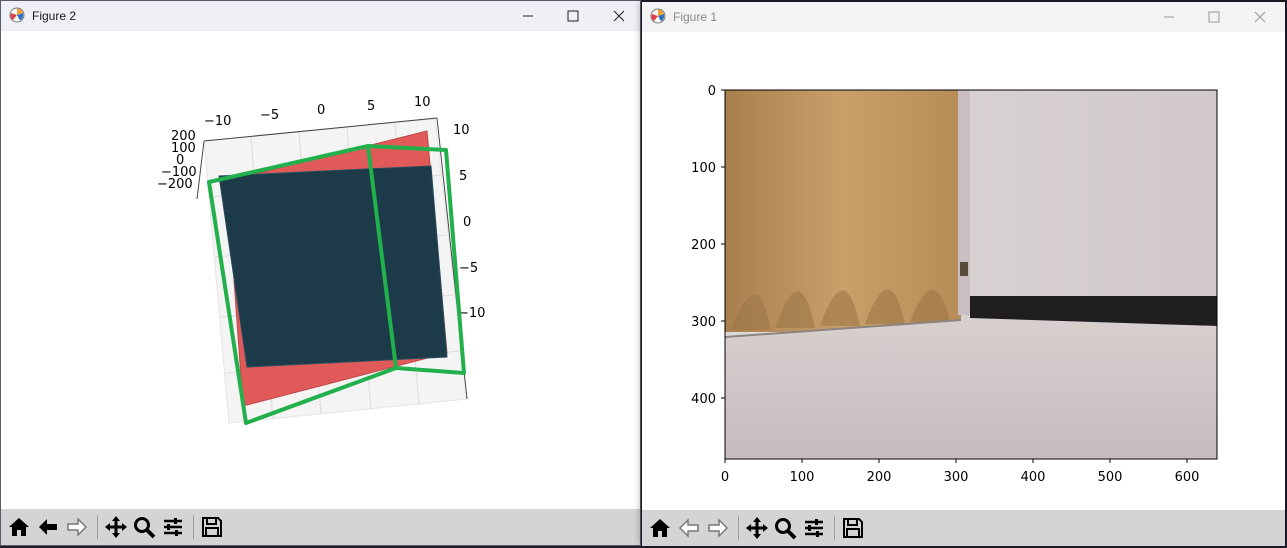 The width and height of the screenshot is (1287, 548). Describe the element at coordinates (183, 148) in the screenshot. I see `z-tick-label: 100` at that location.